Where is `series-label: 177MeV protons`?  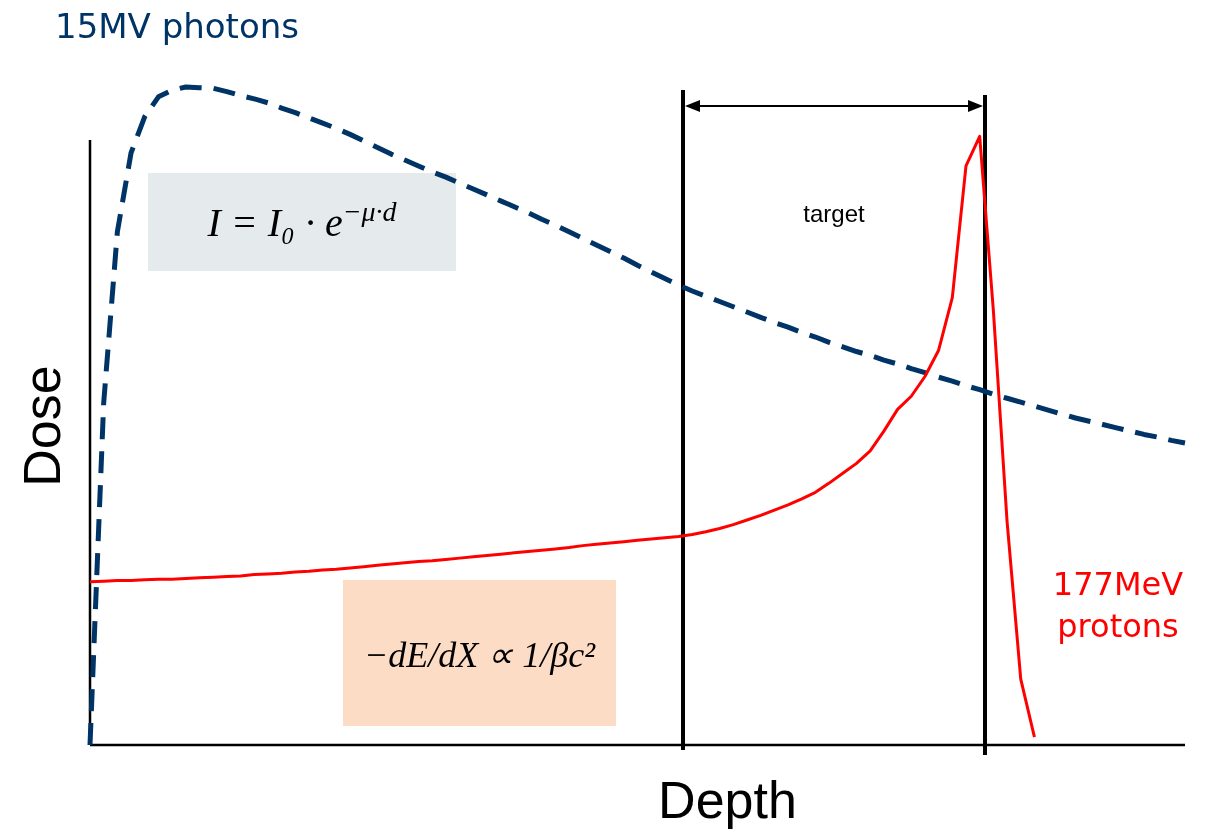 series-label: 177MeV protons is located at coordinates (1118, 605).